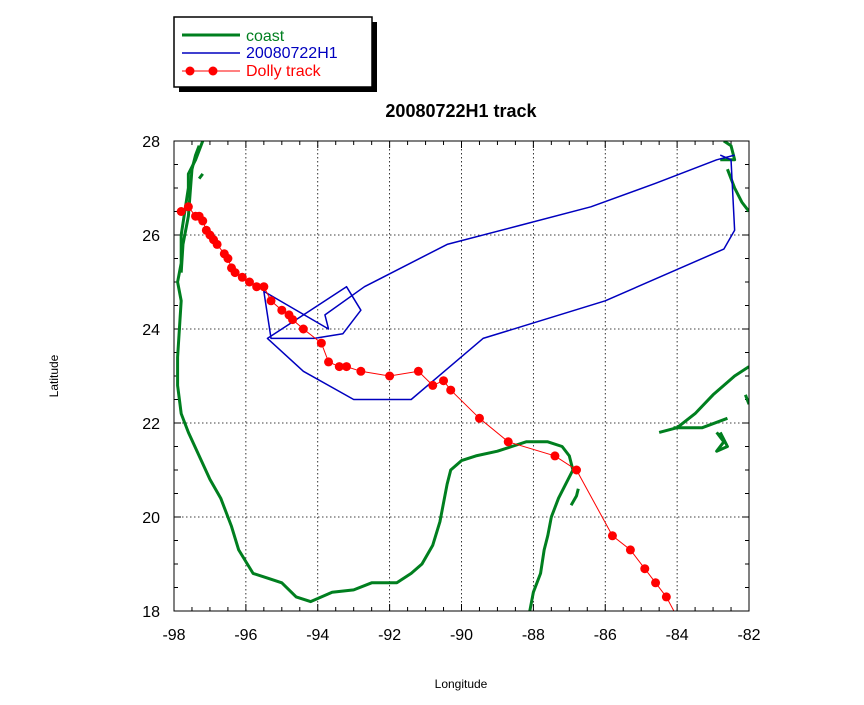 This screenshot has height=705, width=864. What do you see at coordinates (461, 684) in the screenshot?
I see `x-axis-title: Longitude` at bounding box center [461, 684].